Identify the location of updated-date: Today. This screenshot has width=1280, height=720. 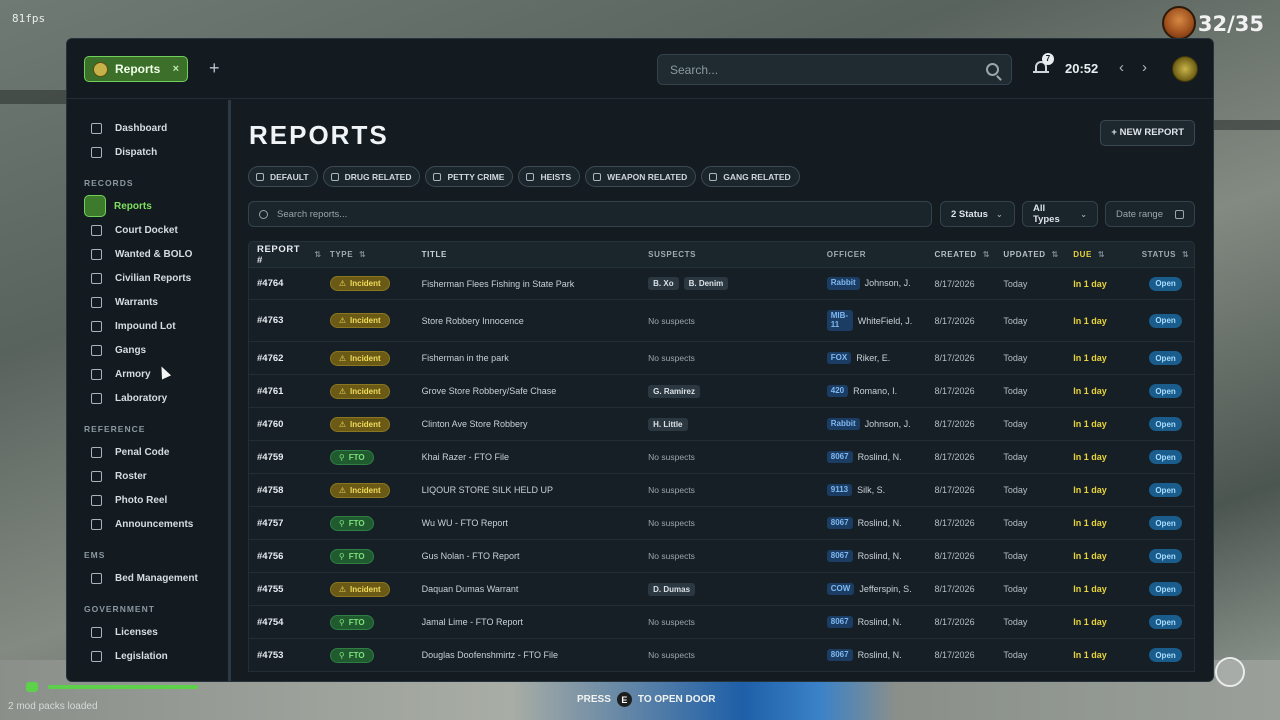
(1015, 391).